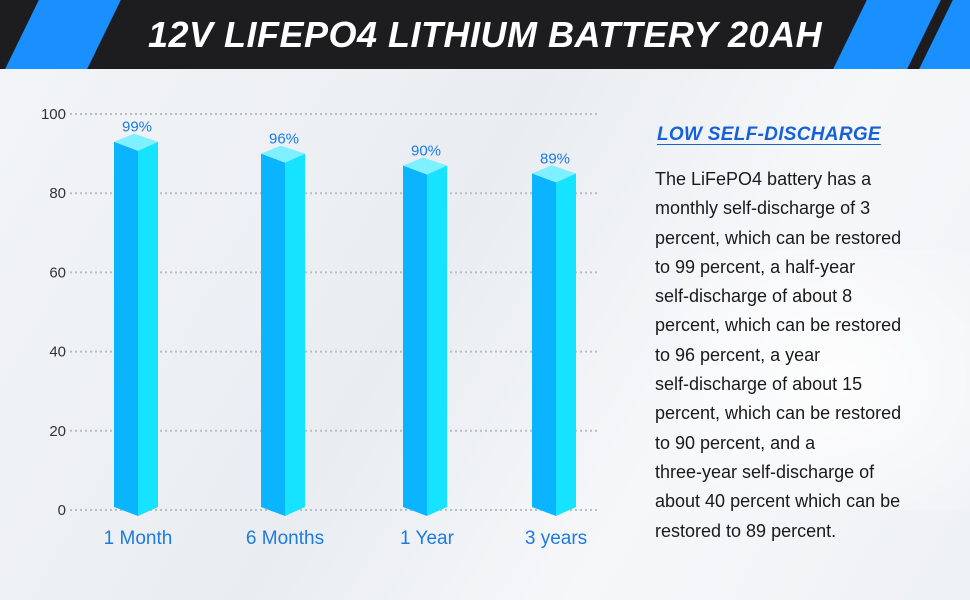 This screenshot has width=970, height=600. What do you see at coordinates (555, 158) in the screenshot?
I see `data-label: 89%` at bounding box center [555, 158].